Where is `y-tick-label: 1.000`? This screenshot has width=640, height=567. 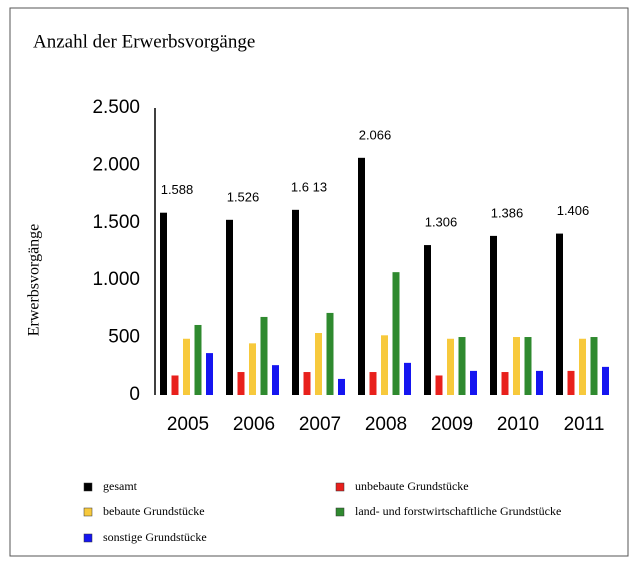
y-tick-label: 1.000 is located at coordinates (116, 279).